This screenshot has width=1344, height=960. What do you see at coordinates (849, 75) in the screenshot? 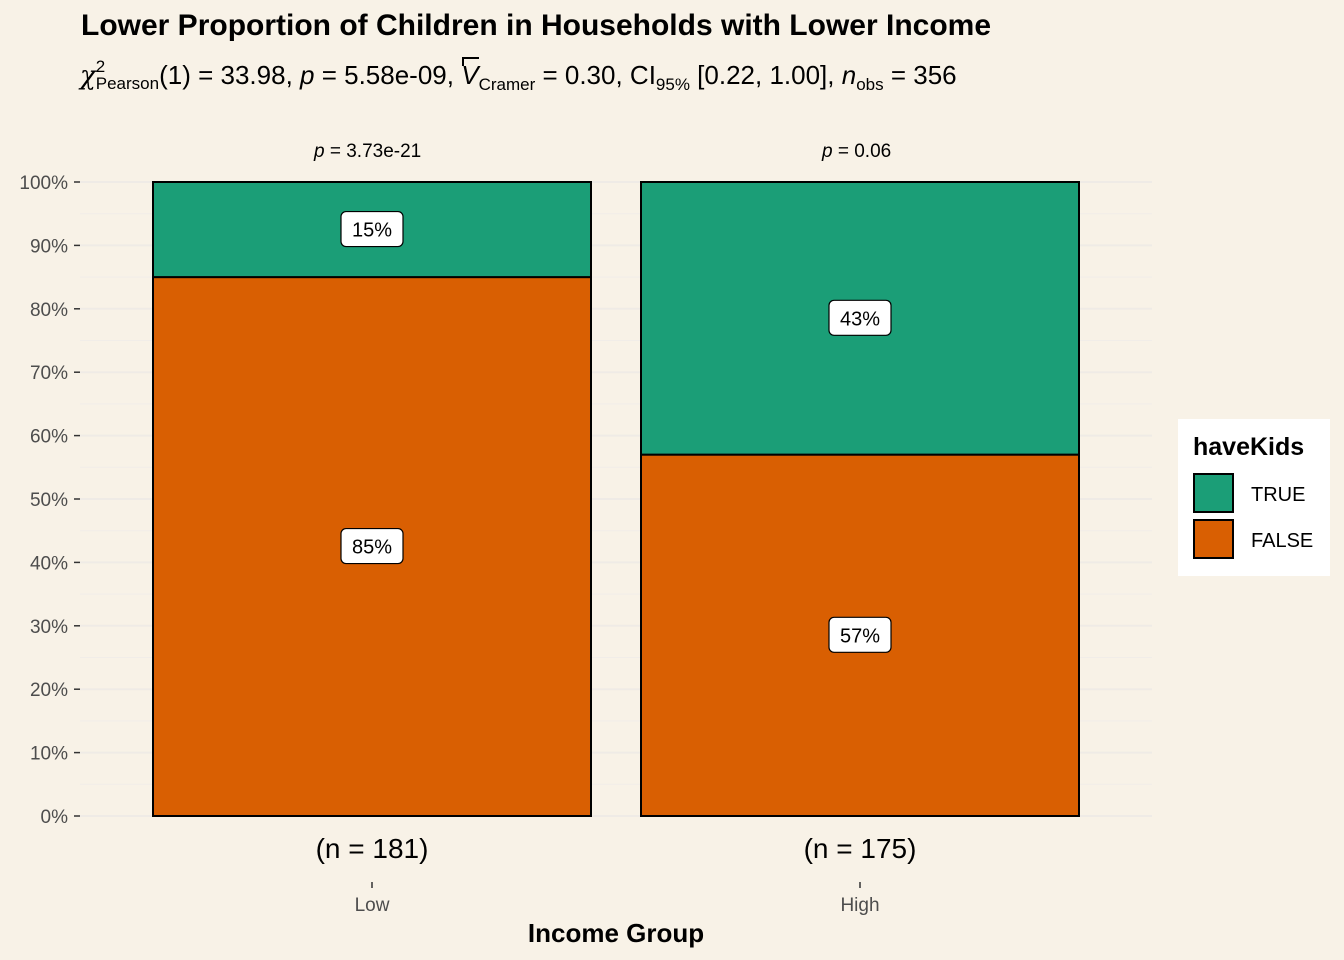
I see `n-label: n` at bounding box center [849, 75].